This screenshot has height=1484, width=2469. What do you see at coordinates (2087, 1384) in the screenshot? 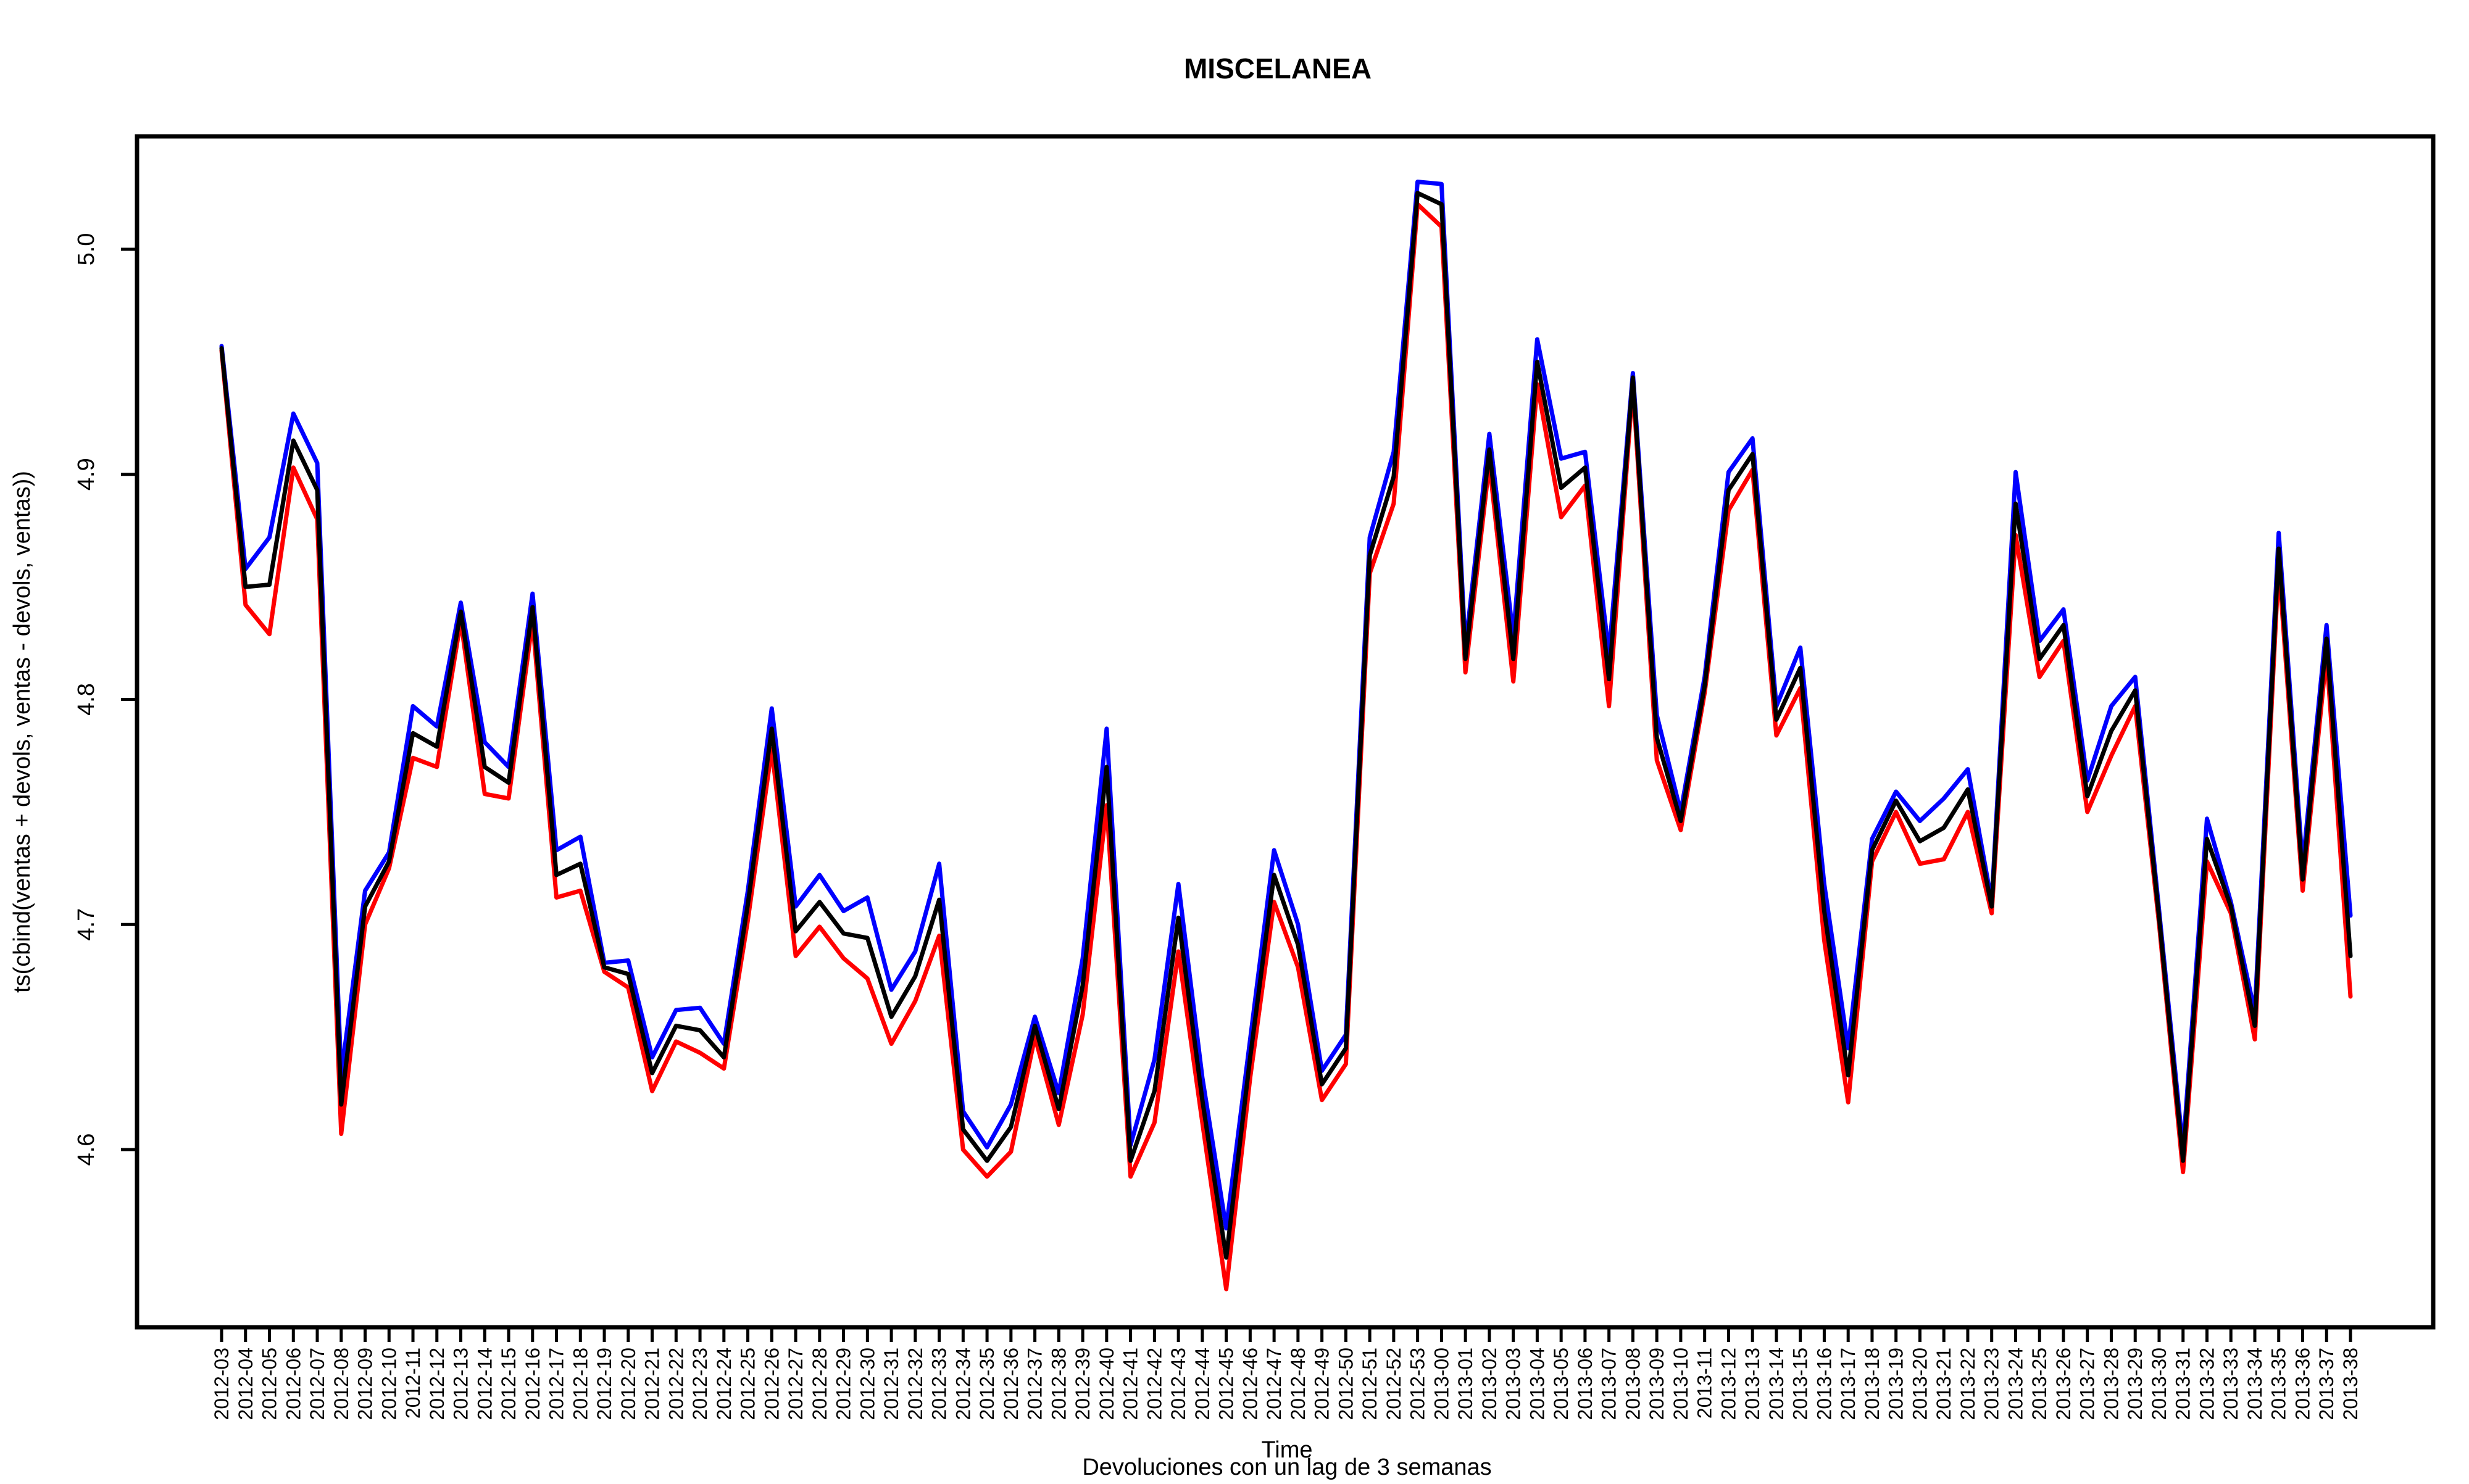
I see `x-tick-label: 2013-27` at bounding box center [2087, 1384].